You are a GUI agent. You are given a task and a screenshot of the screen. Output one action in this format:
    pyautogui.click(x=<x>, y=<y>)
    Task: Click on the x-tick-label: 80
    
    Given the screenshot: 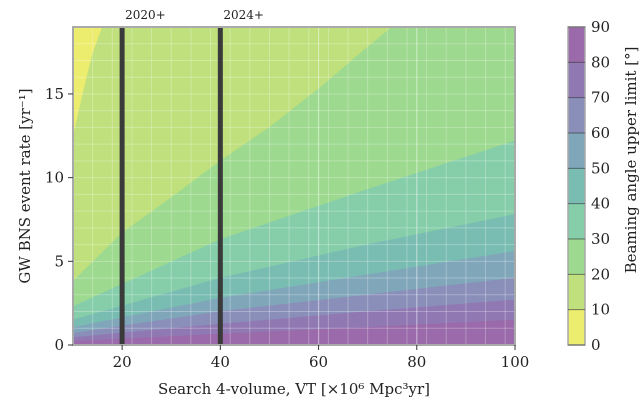 What is the action you would take?
    pyautogui.click(x=416, y=362)
    